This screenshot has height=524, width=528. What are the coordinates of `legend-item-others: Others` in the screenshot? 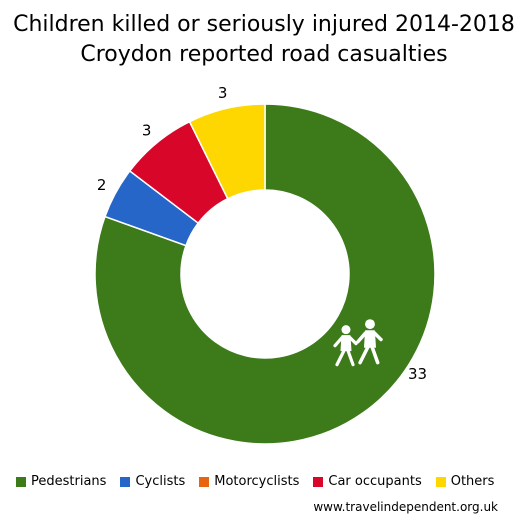 It's located at (465, 481).